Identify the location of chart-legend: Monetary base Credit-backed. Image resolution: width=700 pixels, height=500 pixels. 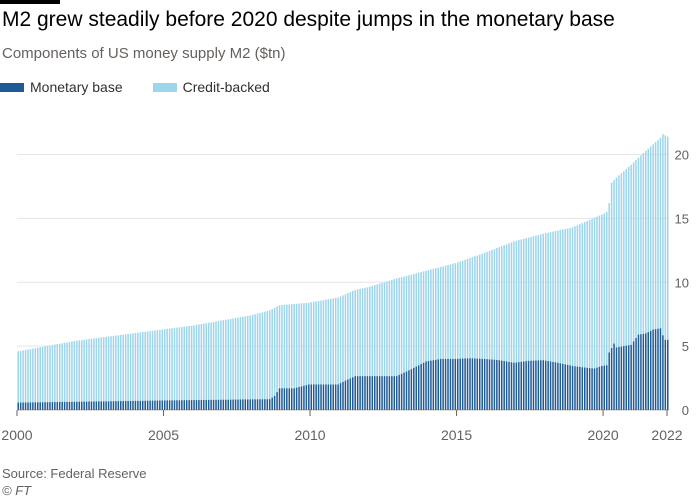
(150, 87).